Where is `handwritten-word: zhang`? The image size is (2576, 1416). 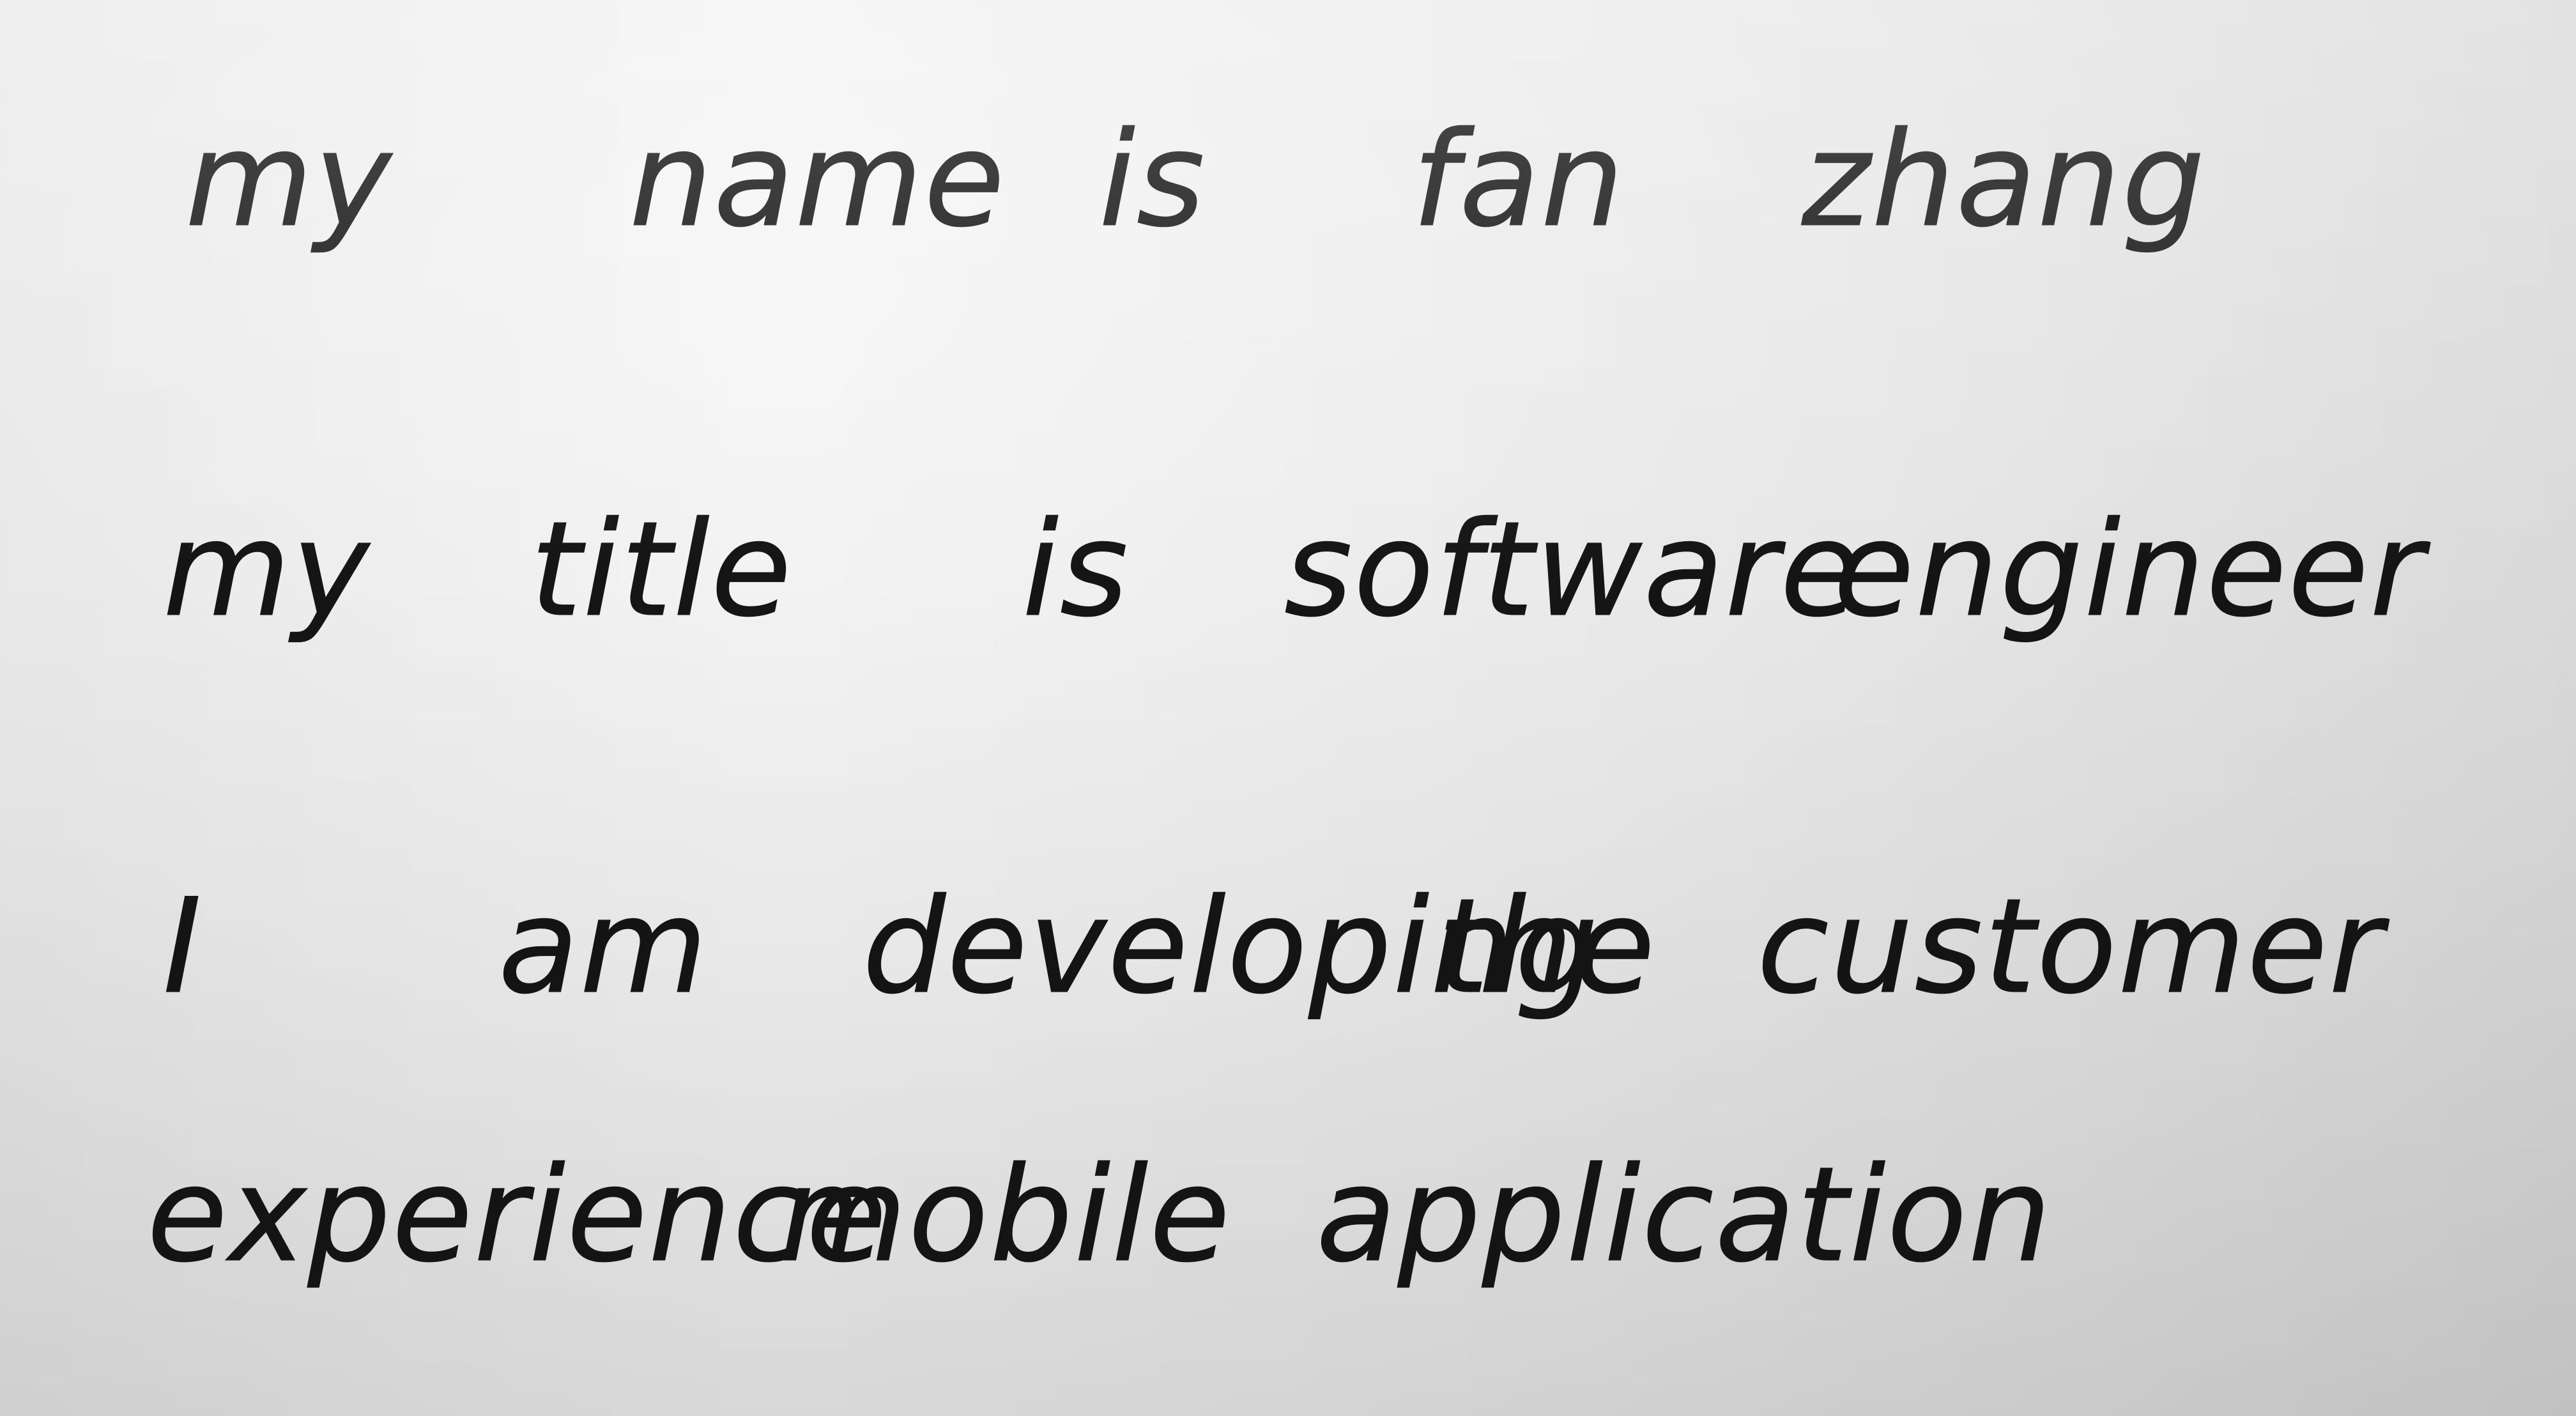 handwritten-word: zhang is located at coordinates (2004, 180).